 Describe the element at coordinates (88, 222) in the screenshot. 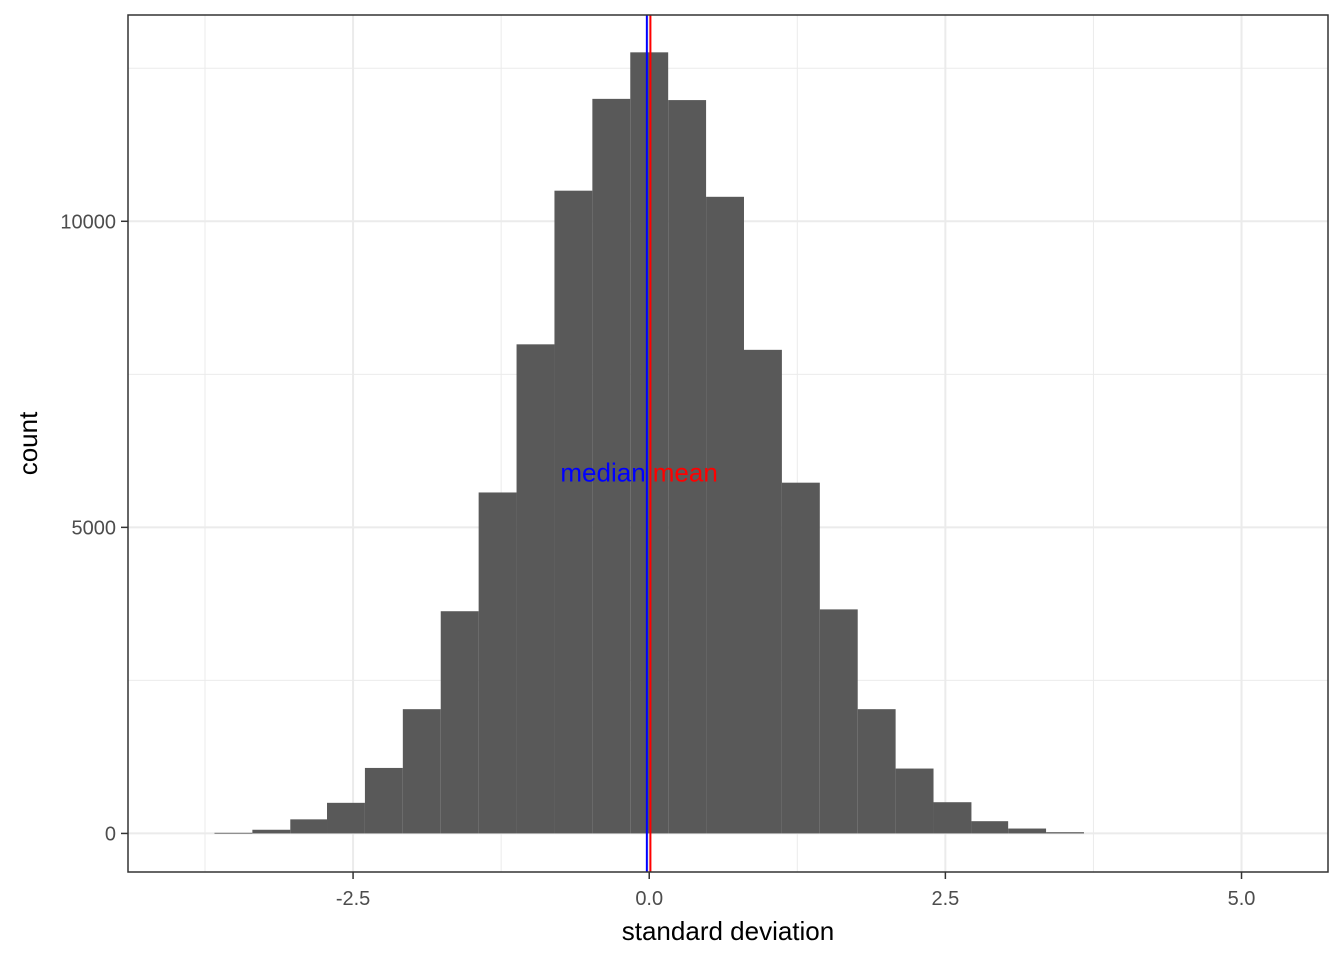

I see `y-tick-label: 10000` at that location.